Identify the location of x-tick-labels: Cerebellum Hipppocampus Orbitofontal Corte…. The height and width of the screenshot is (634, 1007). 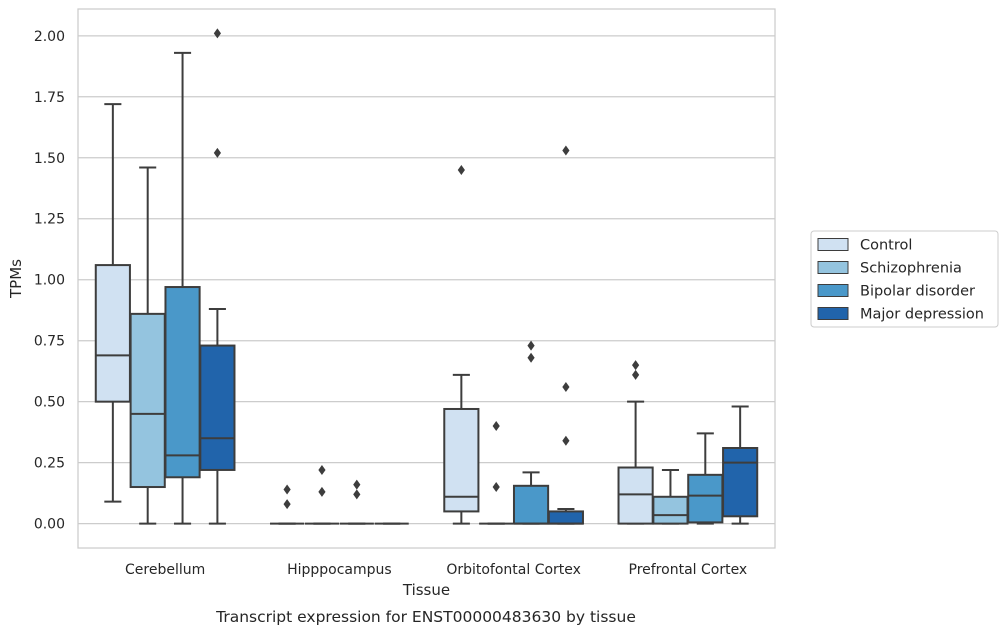
(436, 570).